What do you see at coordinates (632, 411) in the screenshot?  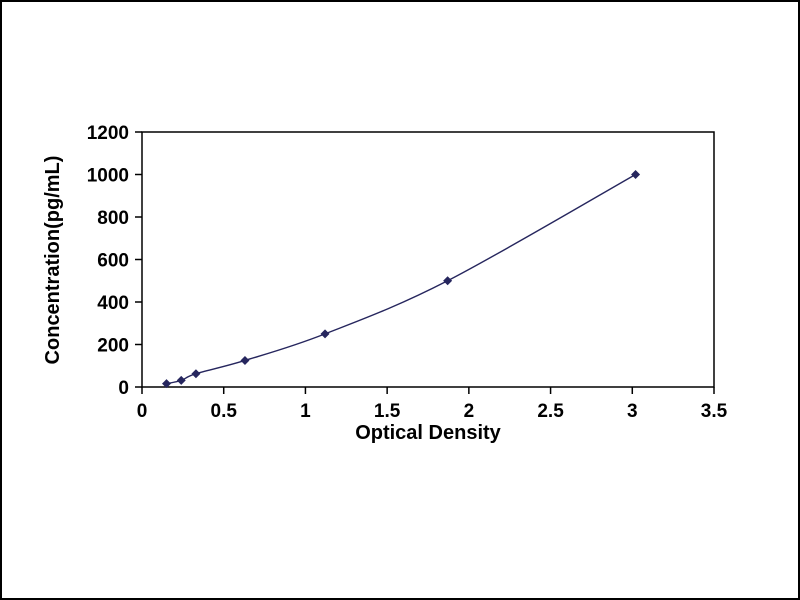 I see `x-tick-label: 3` at bounding box center [632, 411].